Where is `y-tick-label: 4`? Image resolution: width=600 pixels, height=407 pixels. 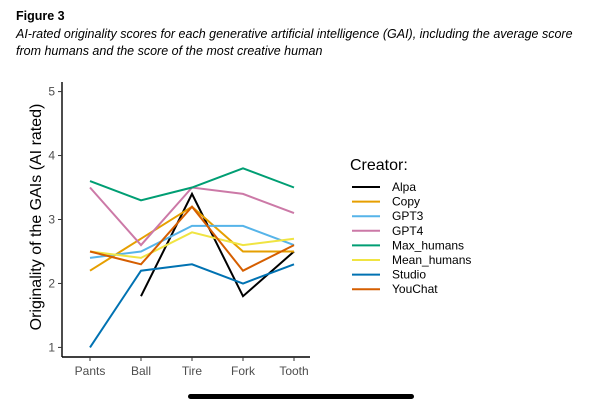
y-tick-label: 4 is located at coordinates (51, 156).